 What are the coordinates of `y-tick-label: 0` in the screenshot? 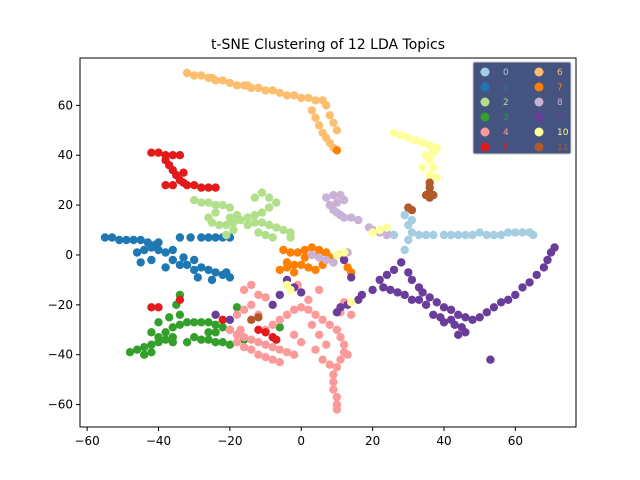 It's located at (69, 255).